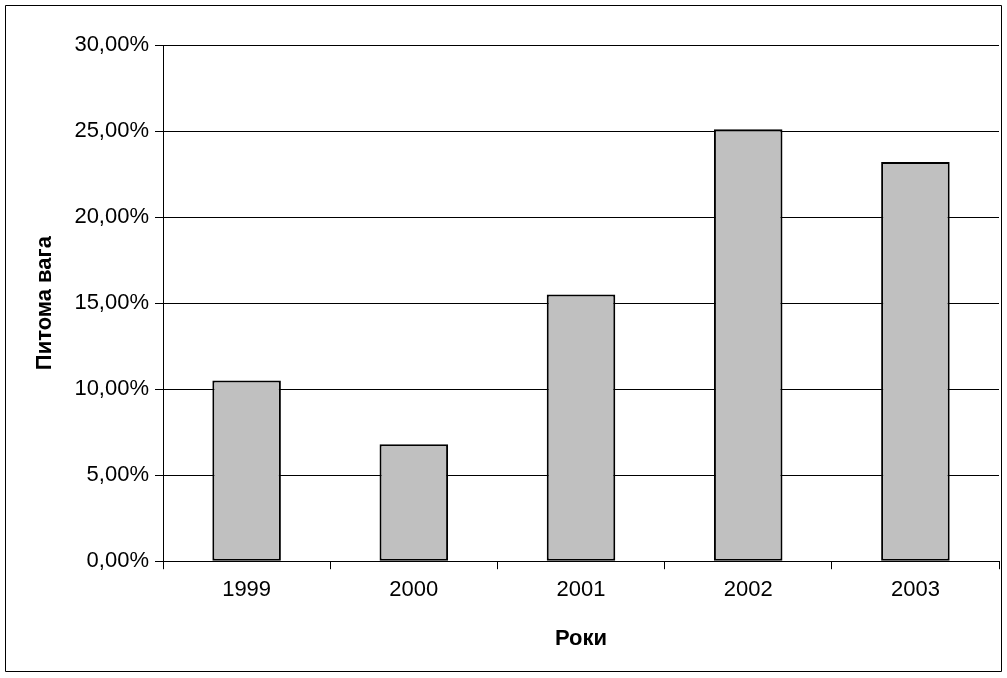 The height and width of the screenshot is (678, 1007). What do you see at coordinates (112, 216) in the screenshot?
I see `y-tick-label: 20,00%` at bounding box center [112, 216].